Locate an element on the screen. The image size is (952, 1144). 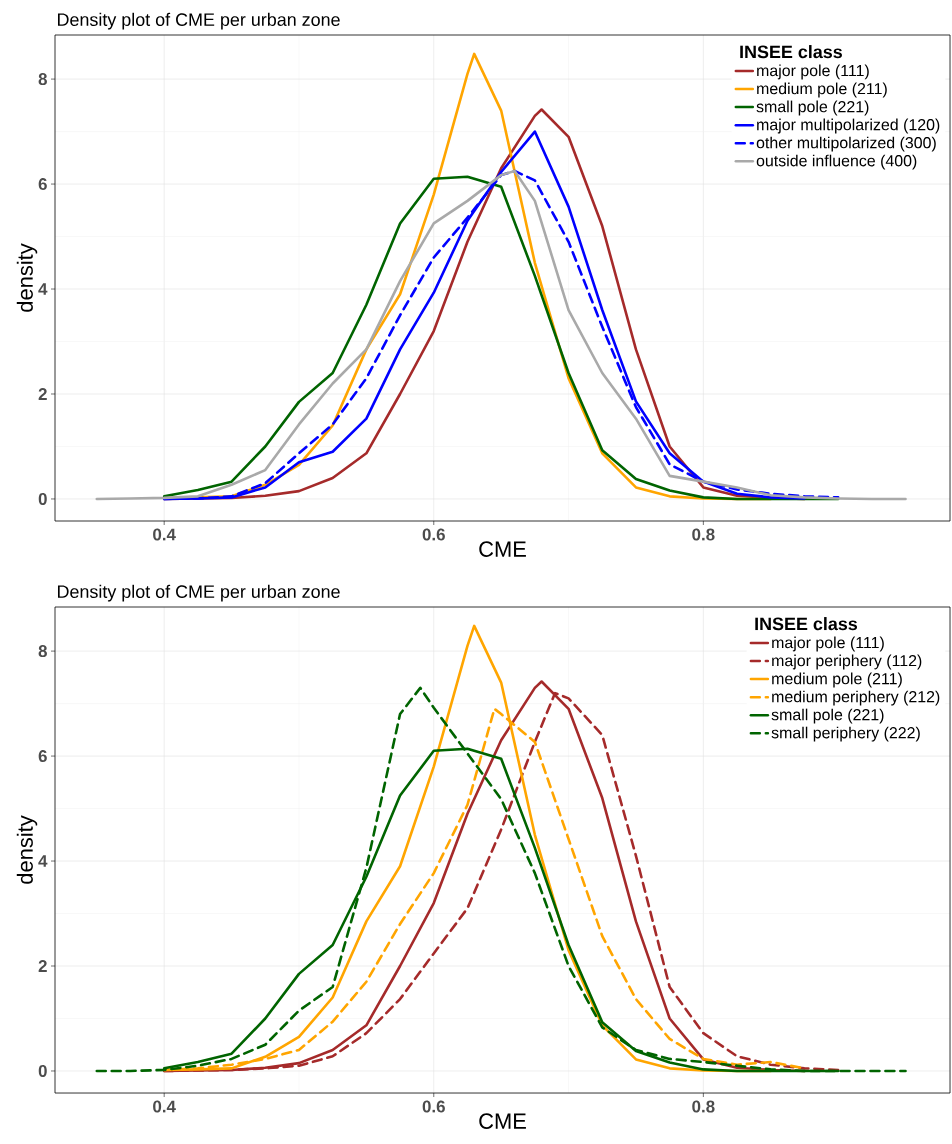
legend-label: other multipolarized (300) is located at coordinates (846, 144).